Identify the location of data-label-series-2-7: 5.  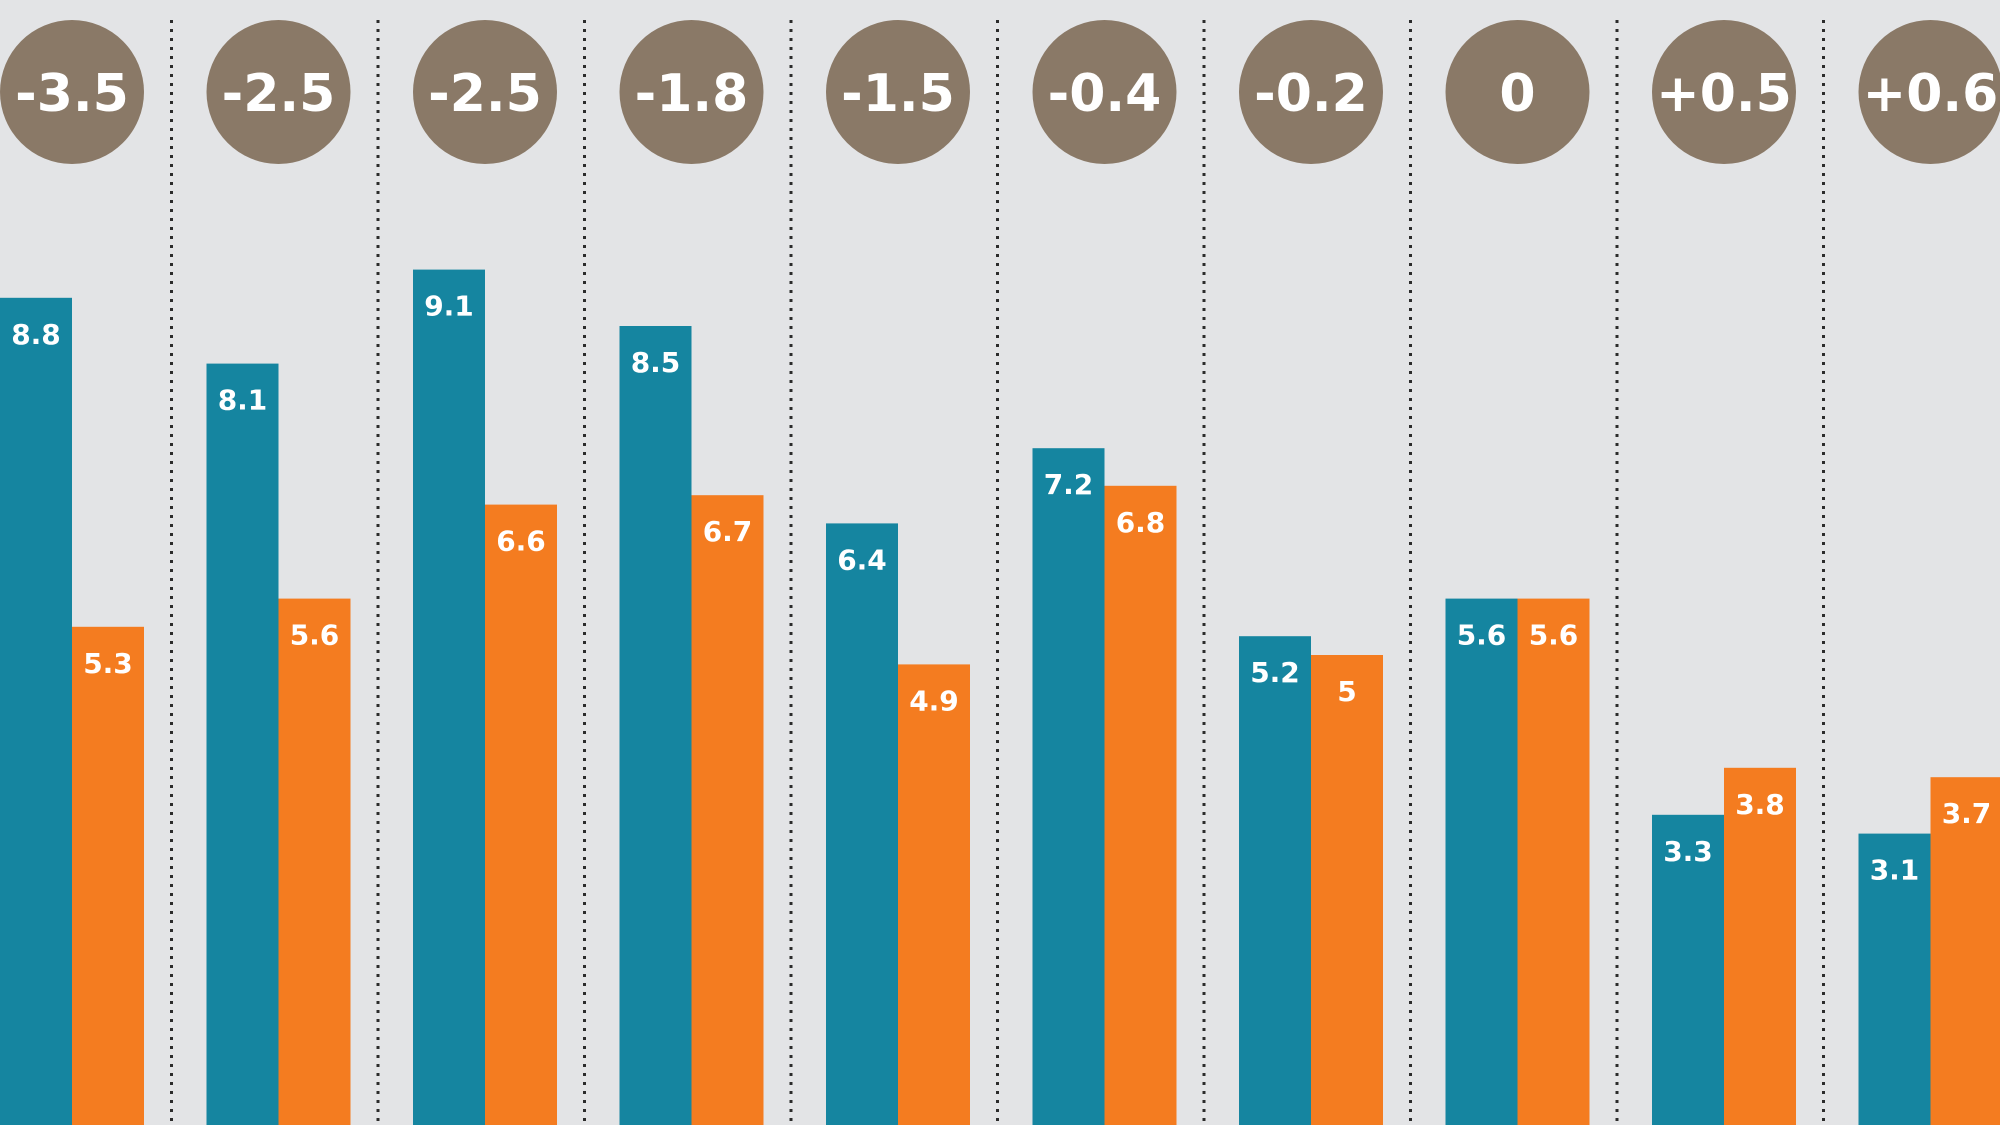
(1346, 691).